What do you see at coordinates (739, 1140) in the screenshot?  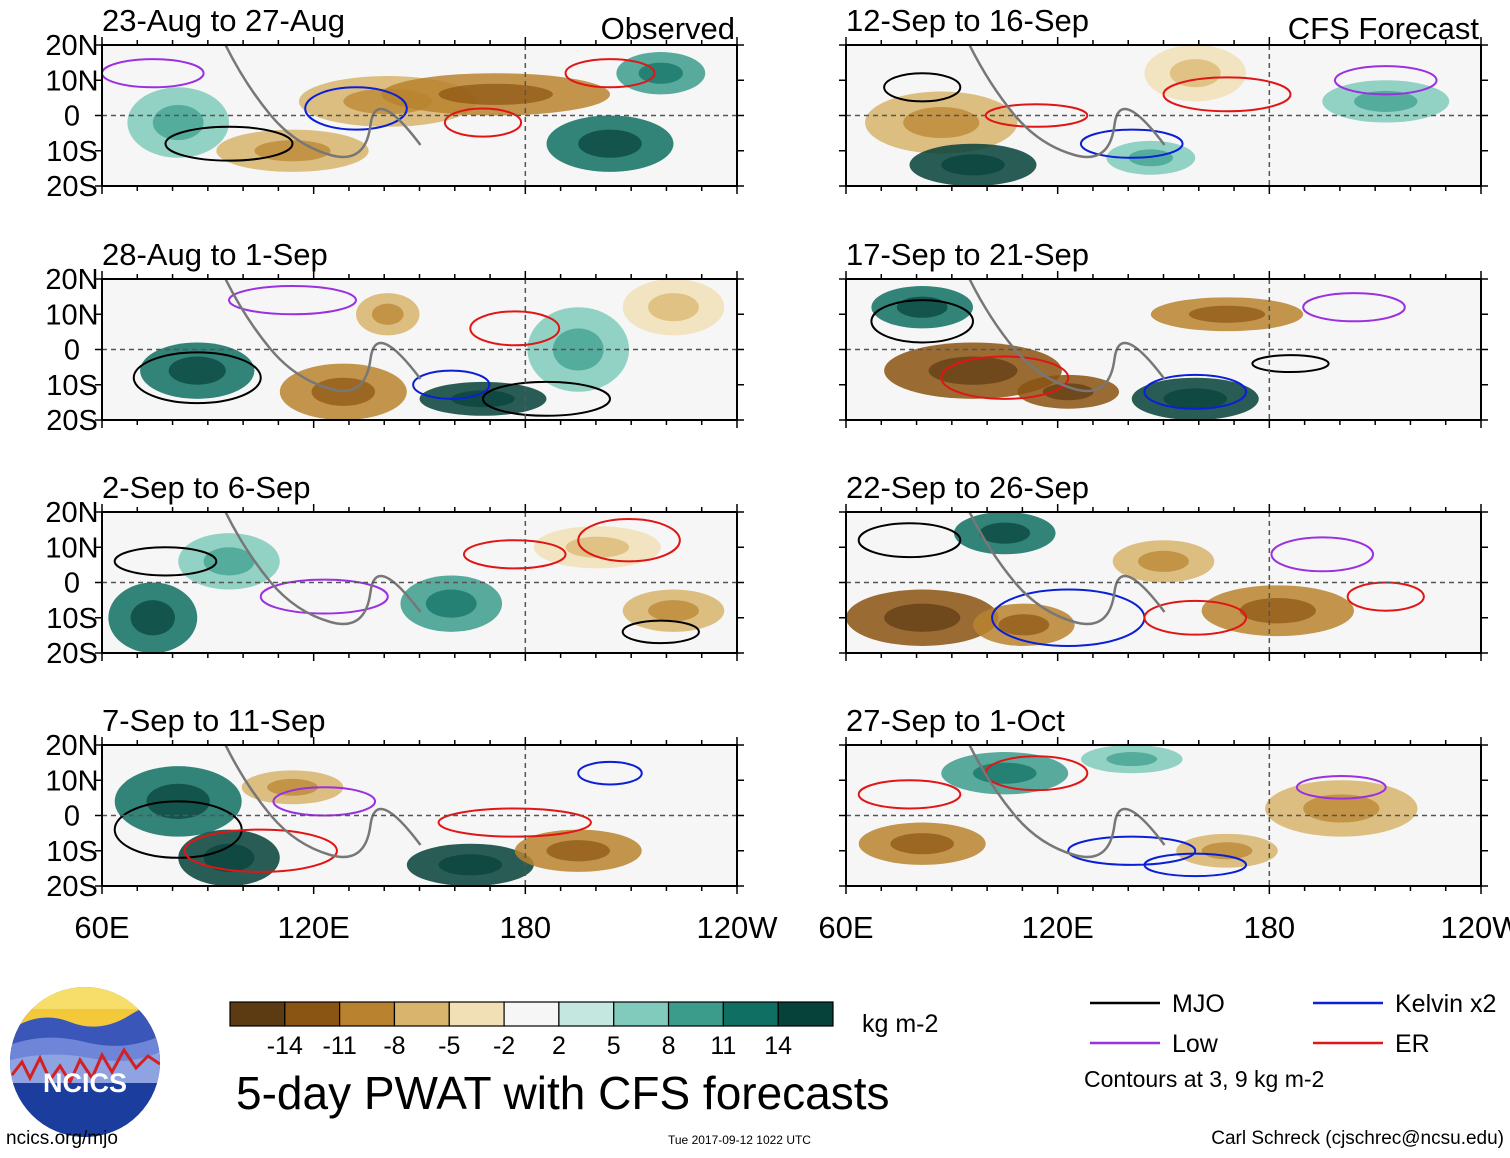 I see `footer-timestamp: Tue 2017-09-12 1022 UTC` at bounding box center [739, 1140].